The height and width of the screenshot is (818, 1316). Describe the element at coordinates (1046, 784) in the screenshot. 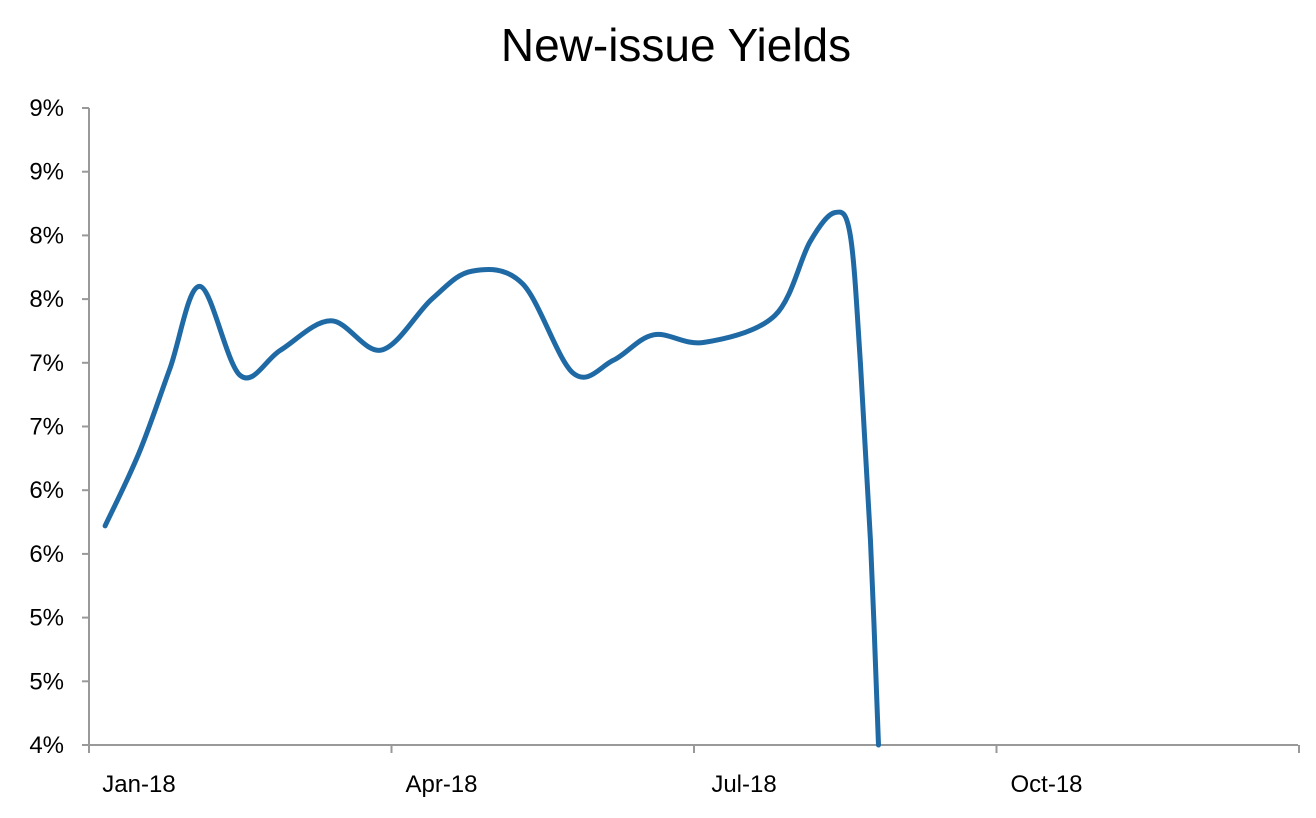

I see `x-tick-label: Oct-18` at that location.